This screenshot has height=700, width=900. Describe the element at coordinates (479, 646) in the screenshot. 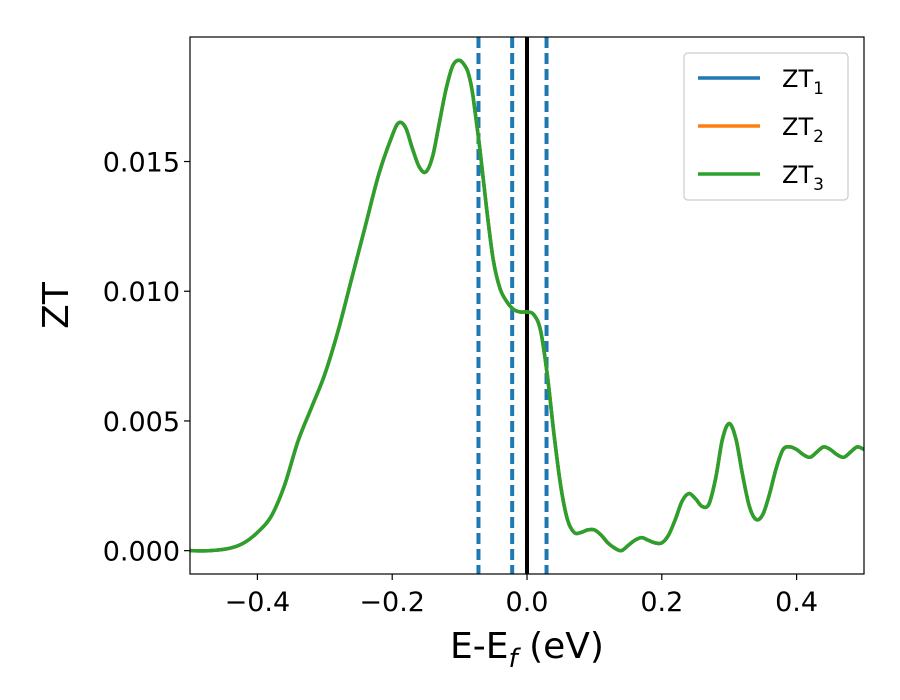

I see `x-axis-title-main: E-E` at that location.